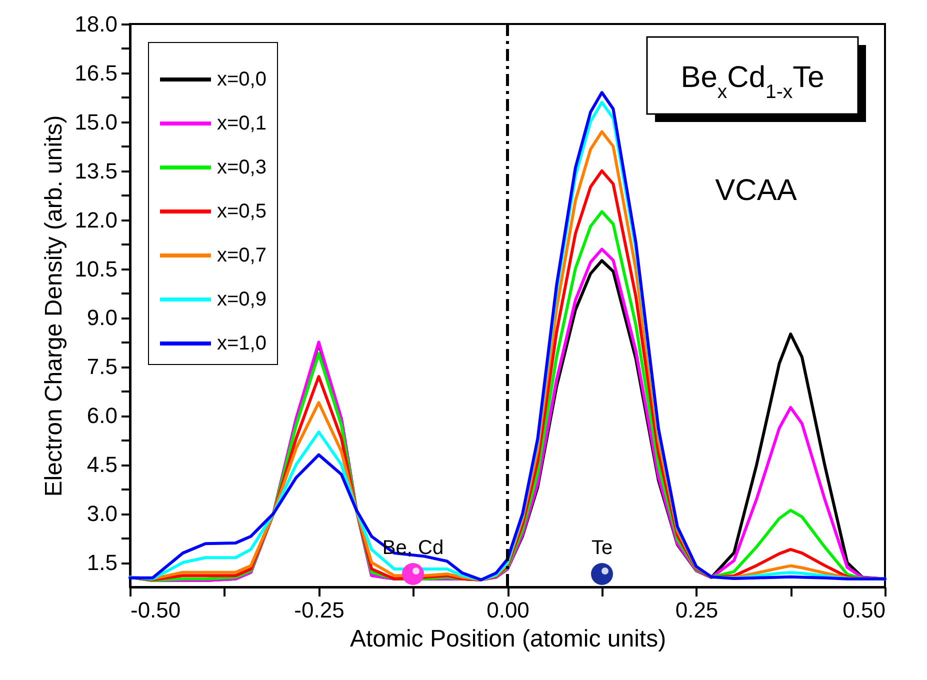 Image resolution: width=927 pixels, height=680 pixels. I want to click on legend-label: x=0,7, so click(241, 255).